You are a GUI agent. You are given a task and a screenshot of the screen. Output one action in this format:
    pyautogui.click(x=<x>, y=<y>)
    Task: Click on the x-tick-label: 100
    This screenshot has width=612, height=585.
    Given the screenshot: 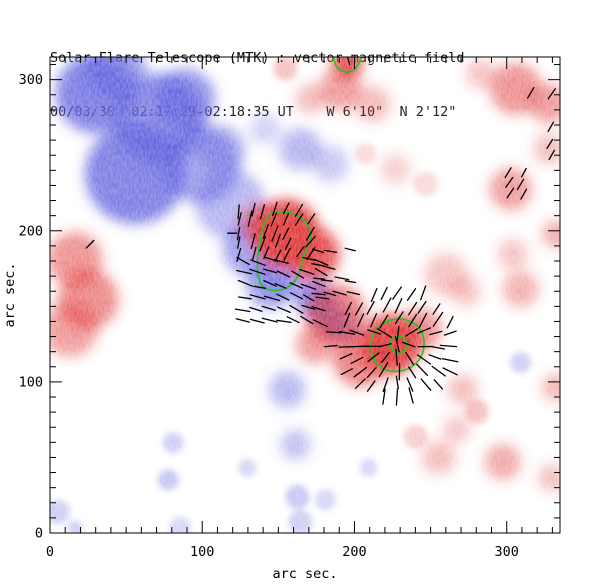 What is the action you would take?
    pyautogui.click(x=202, y=552)
    